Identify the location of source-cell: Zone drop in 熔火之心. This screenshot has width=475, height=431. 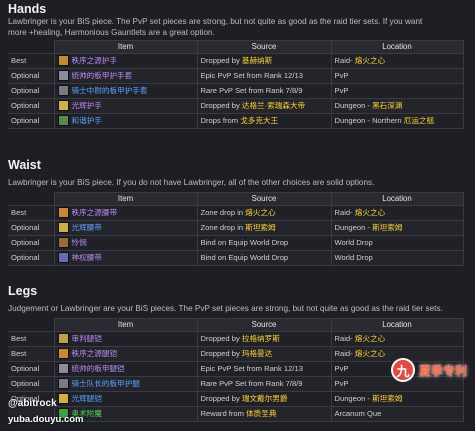
(264, 212).